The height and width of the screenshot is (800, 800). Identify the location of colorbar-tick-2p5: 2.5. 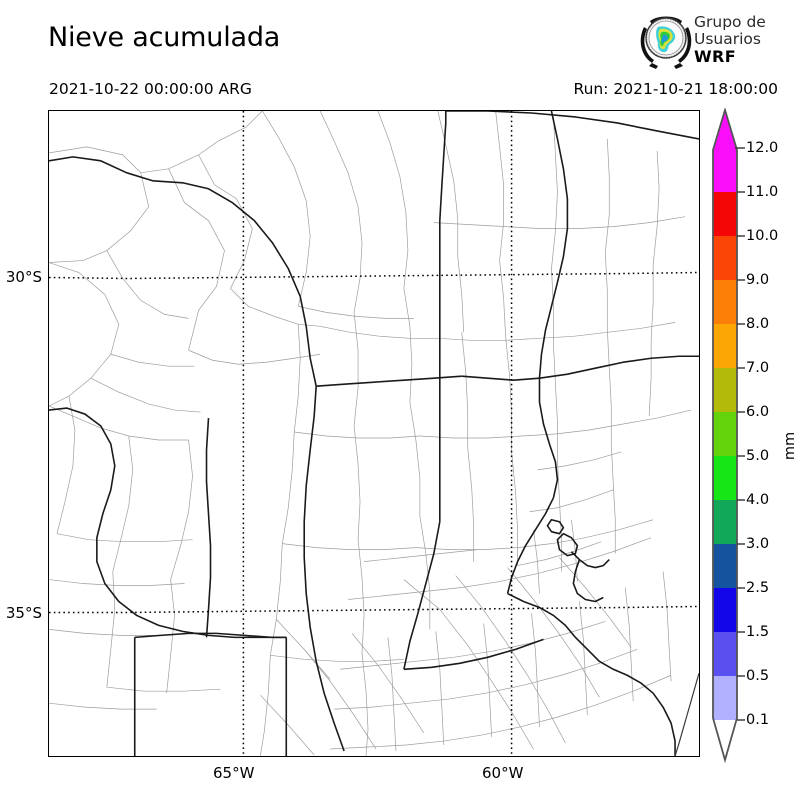
(758, 588).